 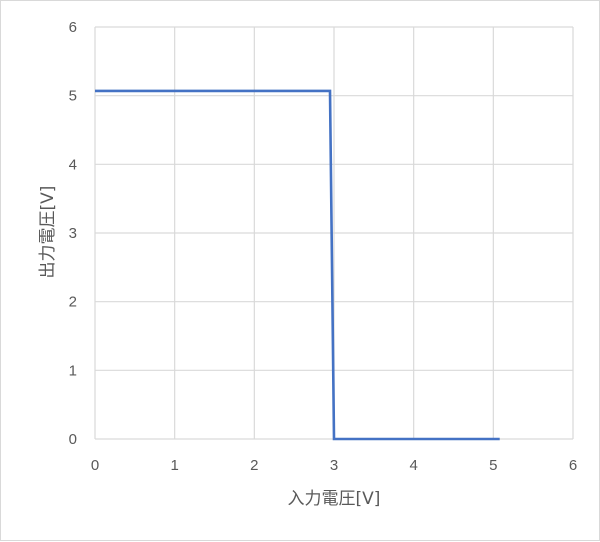 I want to click on x-tick-label: 1, so click(x=174, y=465).